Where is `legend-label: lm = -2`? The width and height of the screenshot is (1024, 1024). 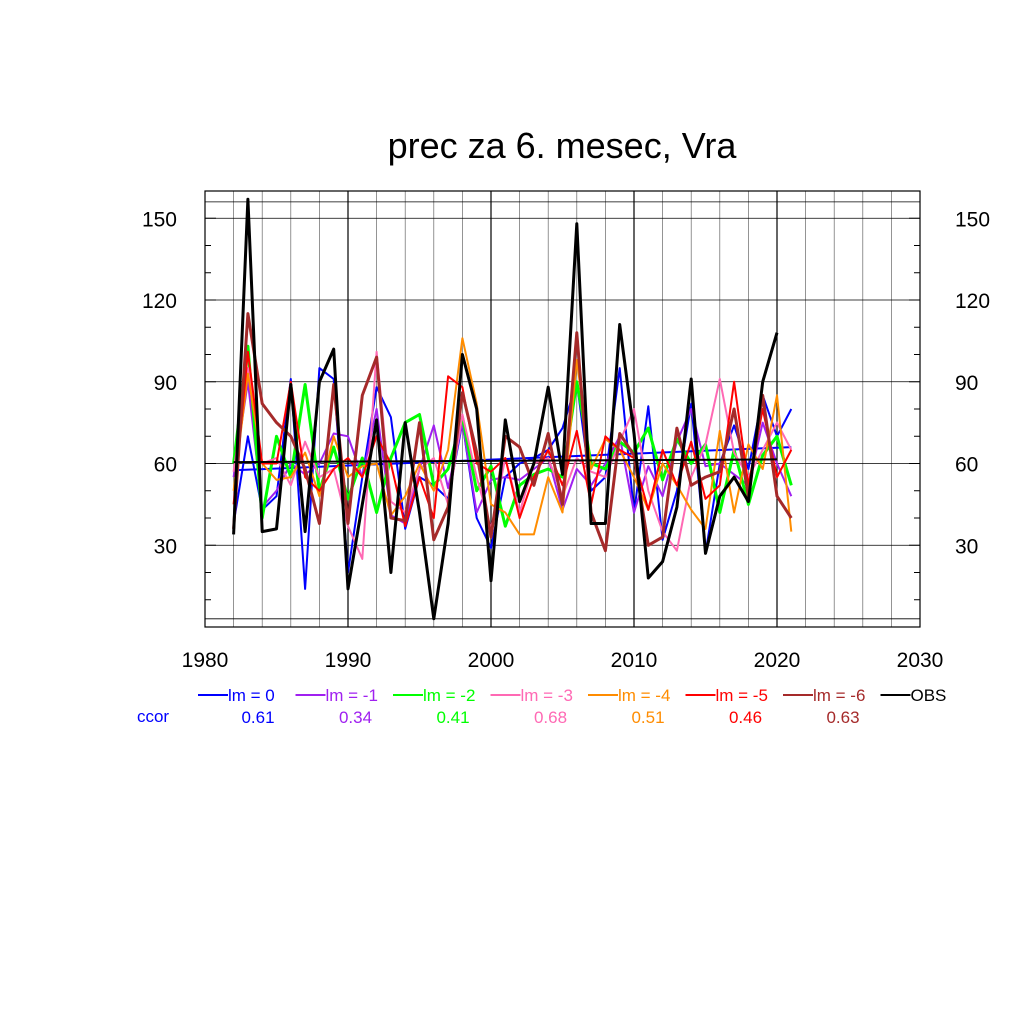
legend-label: lm = -2 is located at coordinates (449, 695).